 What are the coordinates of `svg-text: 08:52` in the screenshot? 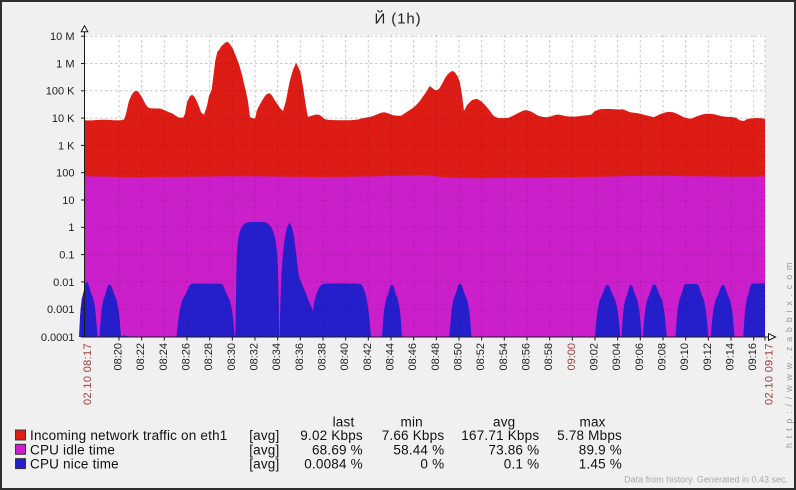 It's located at (481, 357).